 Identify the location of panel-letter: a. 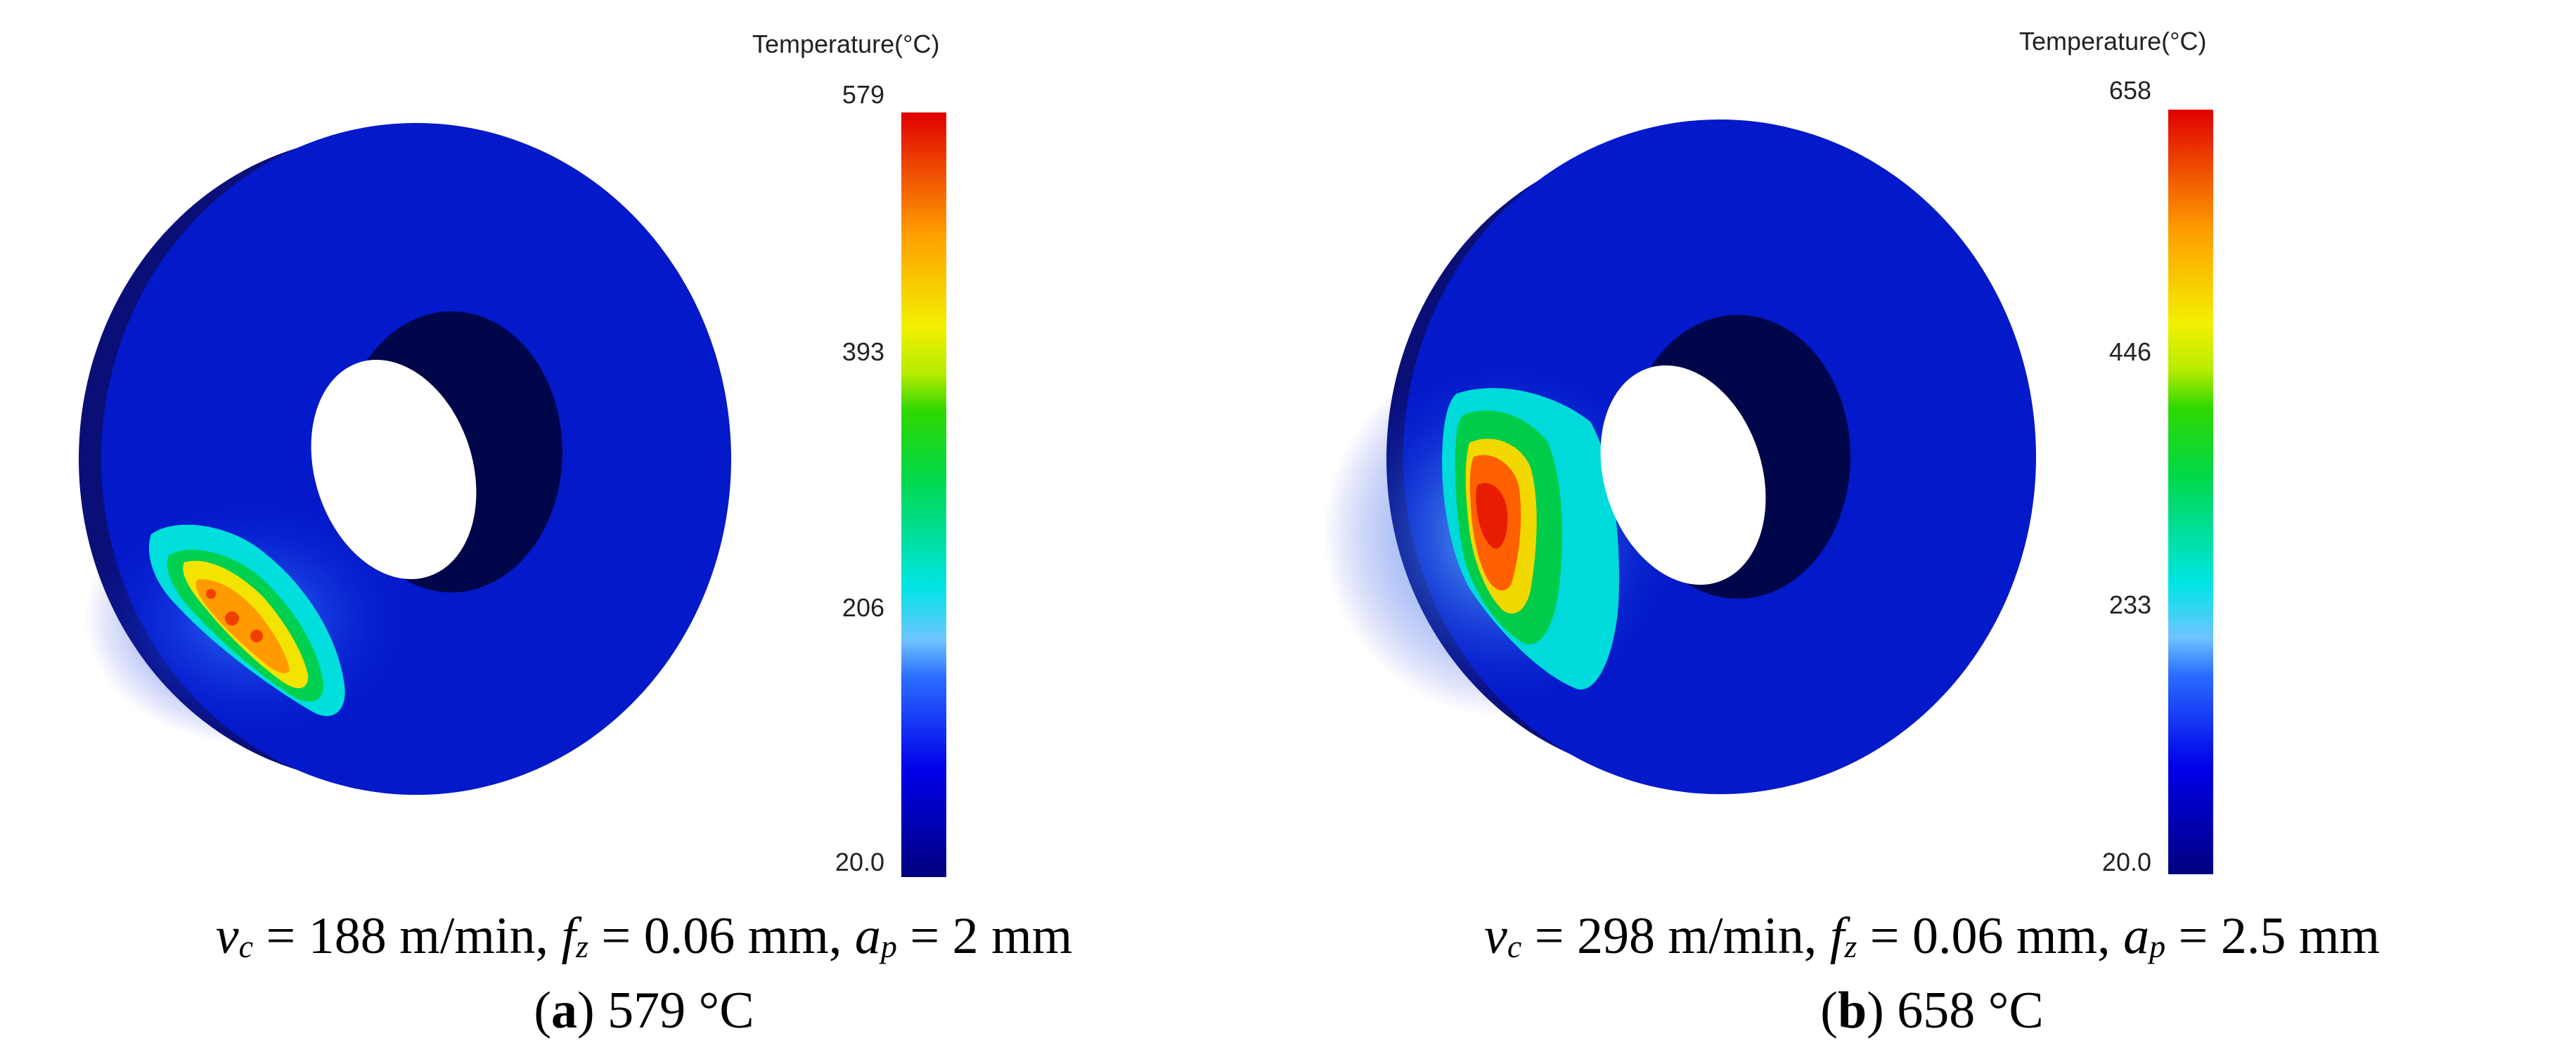
(564, 1010).